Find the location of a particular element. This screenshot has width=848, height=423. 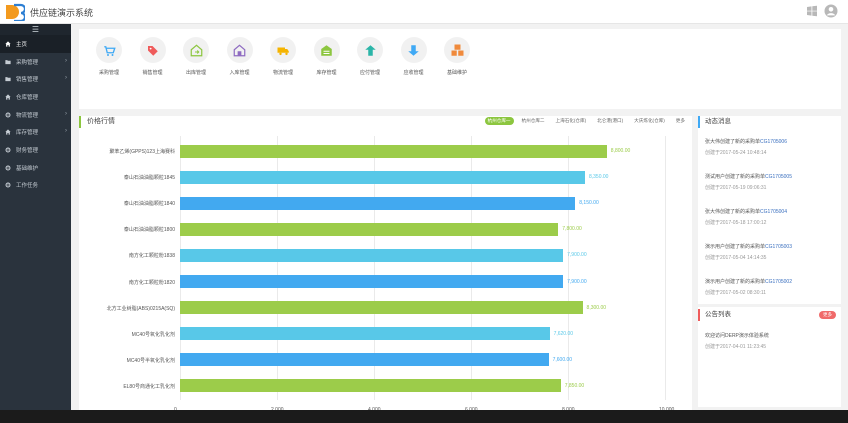

sidebar-item-label: 采购管理 is located at coordinates (27, 62).